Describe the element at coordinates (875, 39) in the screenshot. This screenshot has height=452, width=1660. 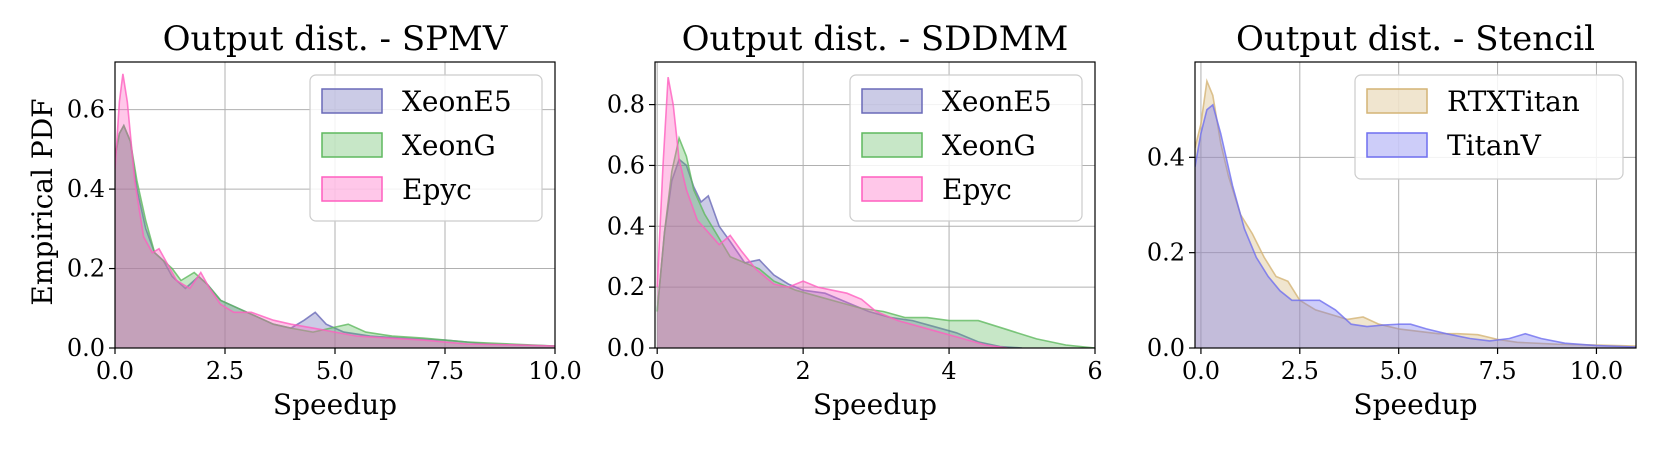
I see `chart-title: Output dist. - SDDMM` at that location.